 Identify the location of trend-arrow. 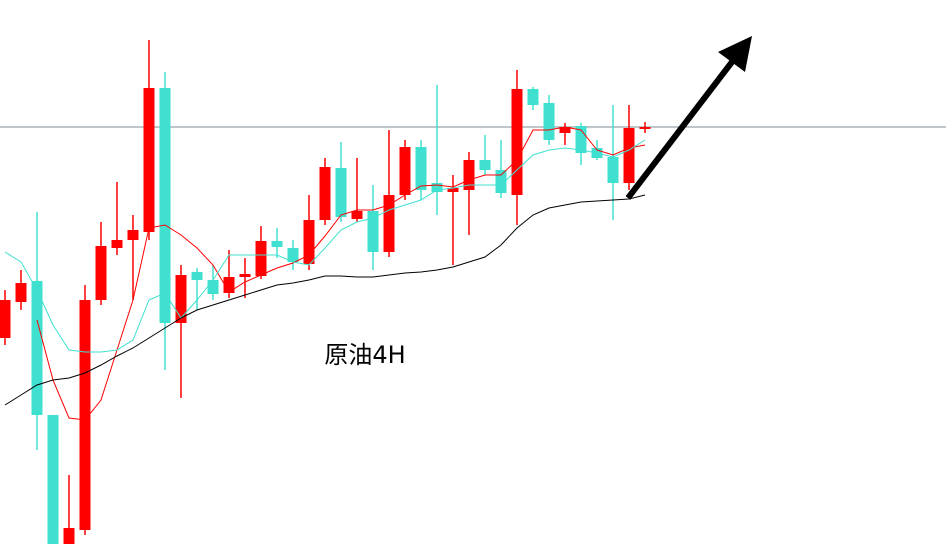
(688, 118).